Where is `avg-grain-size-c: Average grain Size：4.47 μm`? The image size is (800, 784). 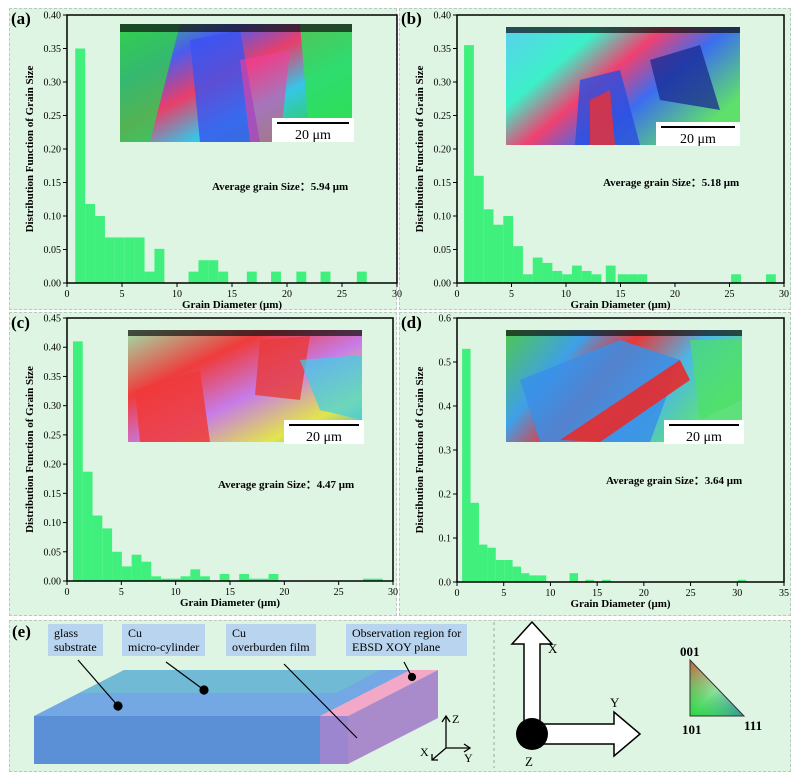 avg-grain-size-c: Average grain Size：4.47 μm is located at coordinates (286, 485).